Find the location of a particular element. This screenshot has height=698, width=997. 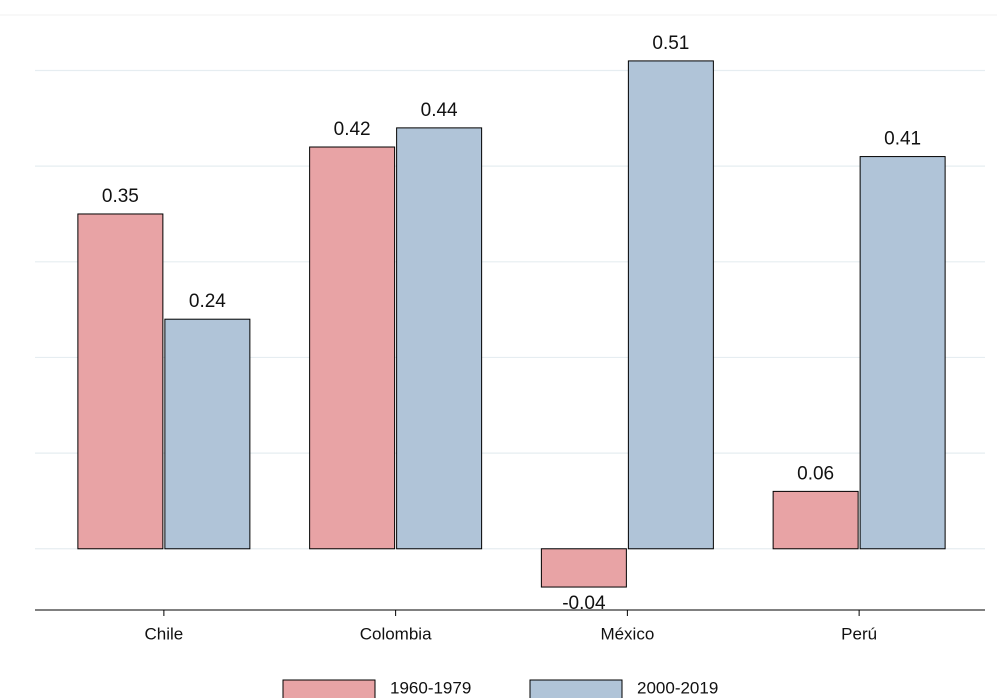

x-tick-label: Colombia is located at coordinates (396, 633).